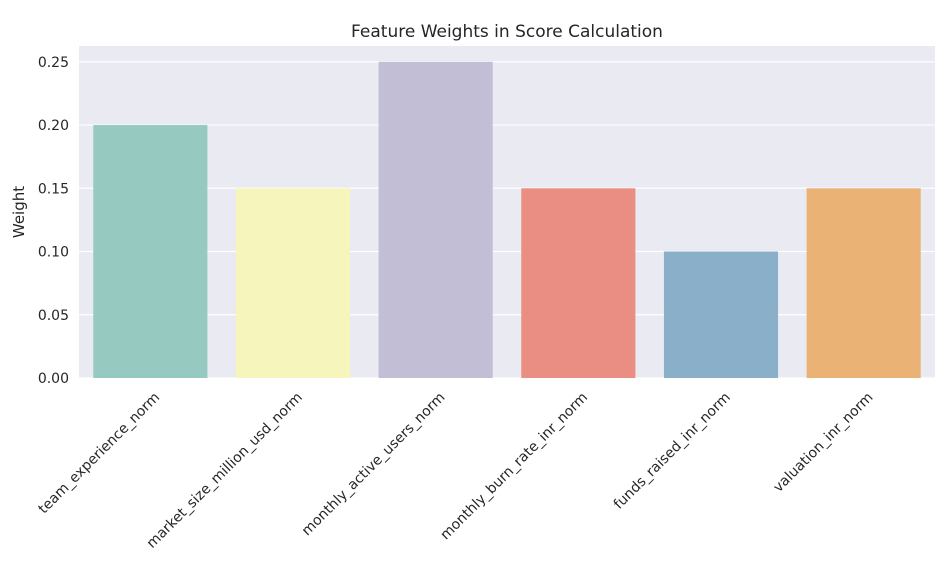  Describe the element at coordinates (53, 189) in the screenshot. I see `y-tick-label: 0.15` at that location.